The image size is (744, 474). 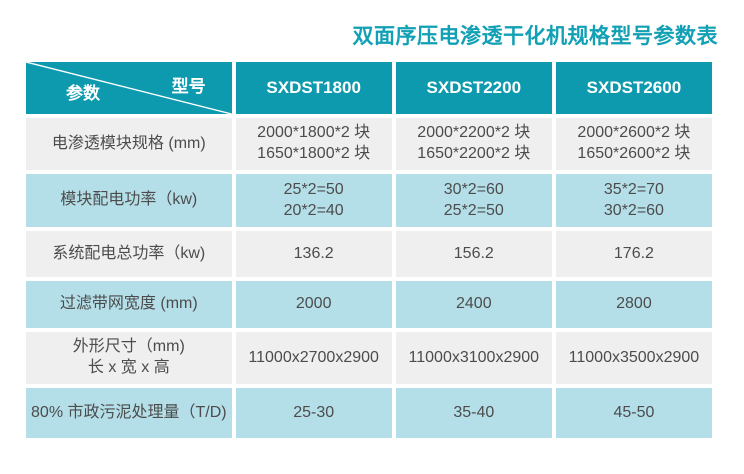 What do you see at coordinates (633, 254) in the screenshot?
I see `value-cell: 176.2` at bounding box center [633, 254].